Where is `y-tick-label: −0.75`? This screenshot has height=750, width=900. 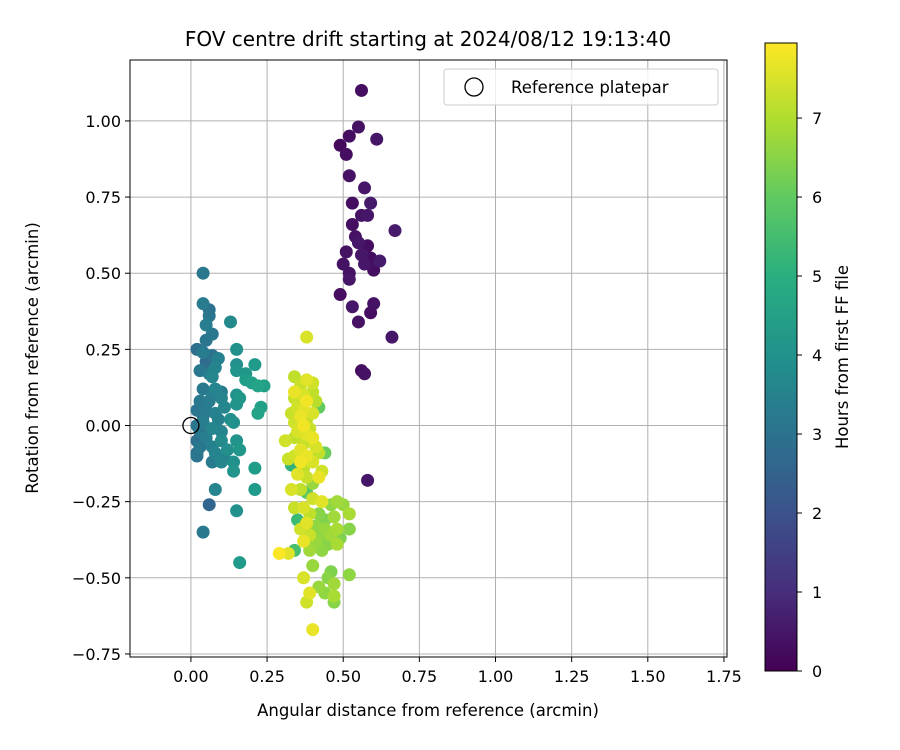 y-tick-label: −0.75 is located at coordinates (96, 654).